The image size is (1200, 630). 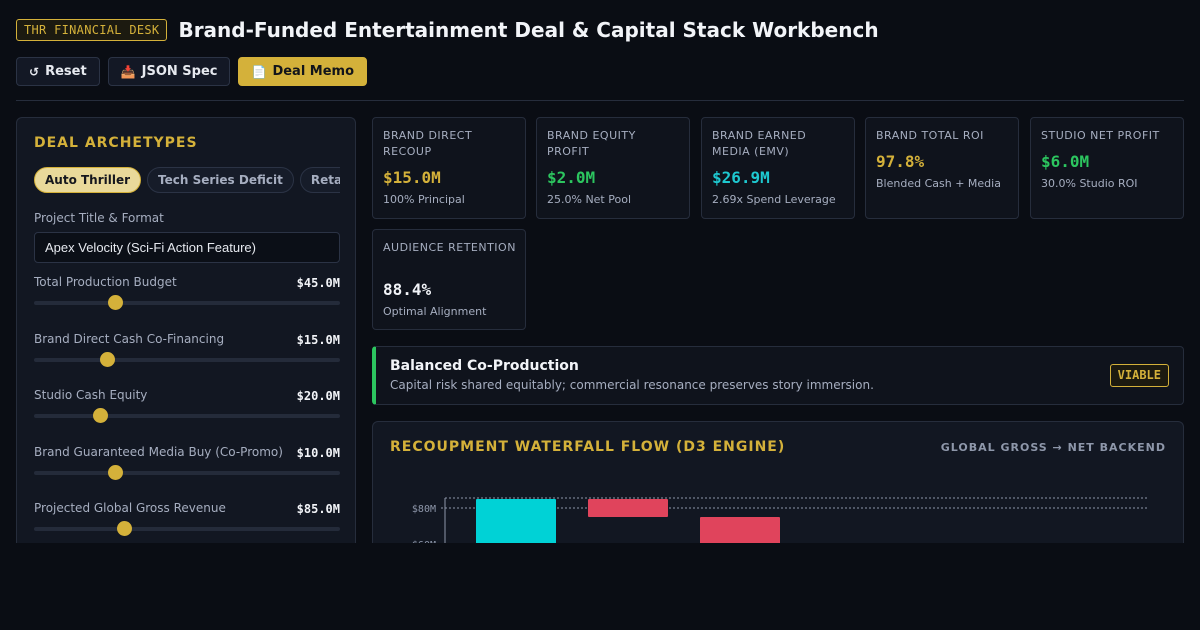 I want to click on project-title-input, so click(x=187, y=247).